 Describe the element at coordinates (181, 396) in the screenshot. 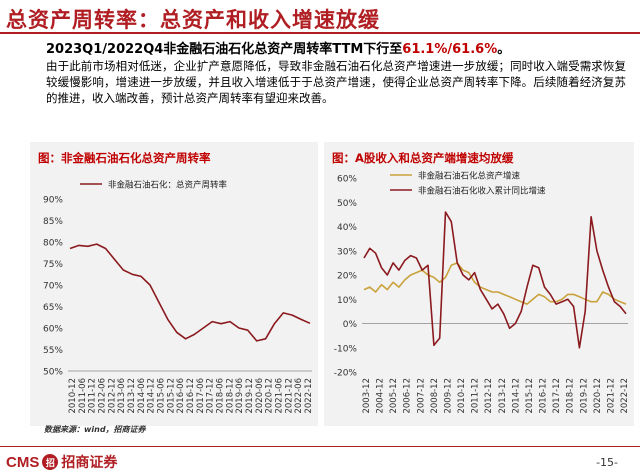

I see `x-tick-label: 2016-06` at that location.